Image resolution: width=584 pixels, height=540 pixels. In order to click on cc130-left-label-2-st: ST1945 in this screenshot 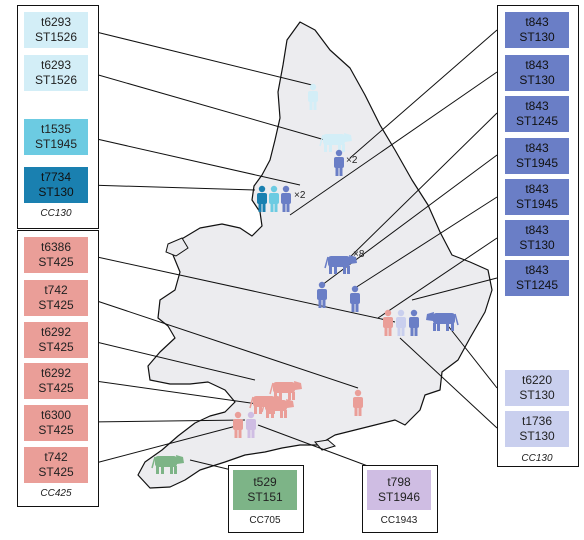, I will do `click(56, 144)`.